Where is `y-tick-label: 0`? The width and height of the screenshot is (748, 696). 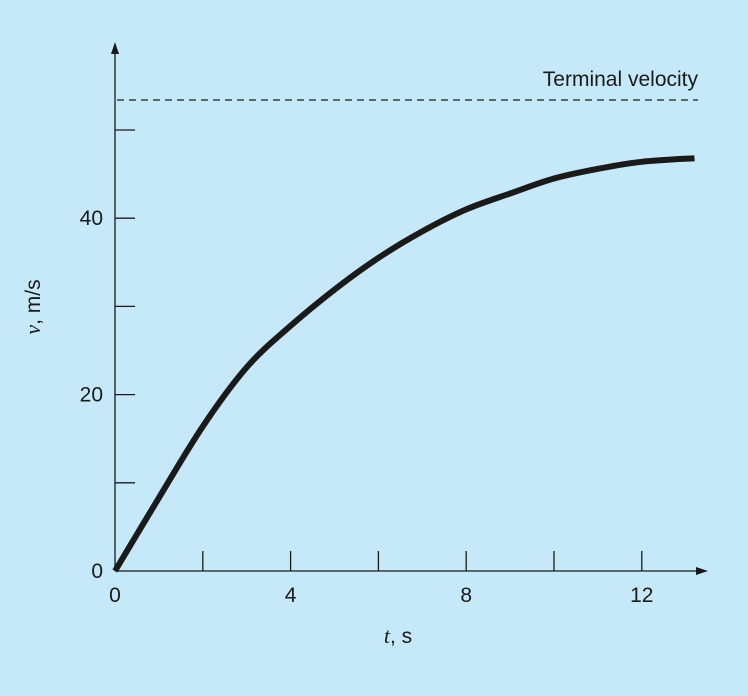 y-tick-label: 0 is located at coordinates (97, 571).